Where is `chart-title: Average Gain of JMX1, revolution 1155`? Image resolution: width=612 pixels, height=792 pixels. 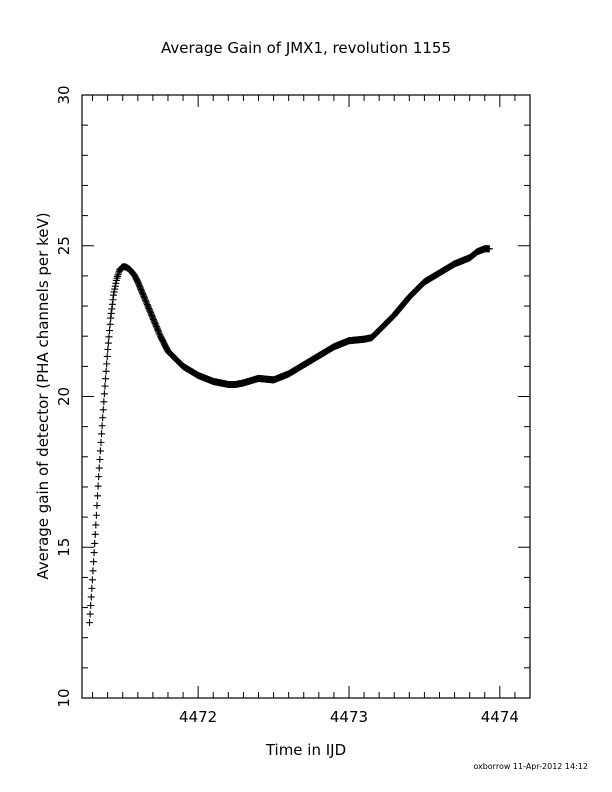 chart-title: Average Gain of JMX1, revolution 1155 is located at coordinates (306, 48).